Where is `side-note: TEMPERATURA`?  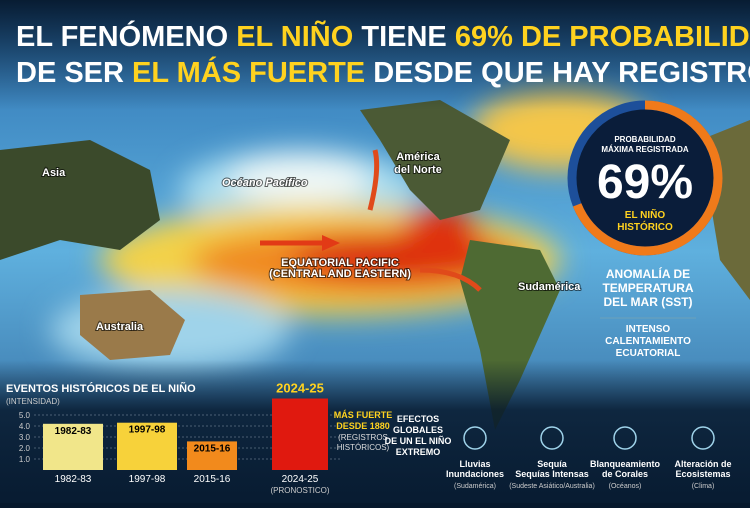
side-note: TEMPERATURA is located at coordinates (647, 288).